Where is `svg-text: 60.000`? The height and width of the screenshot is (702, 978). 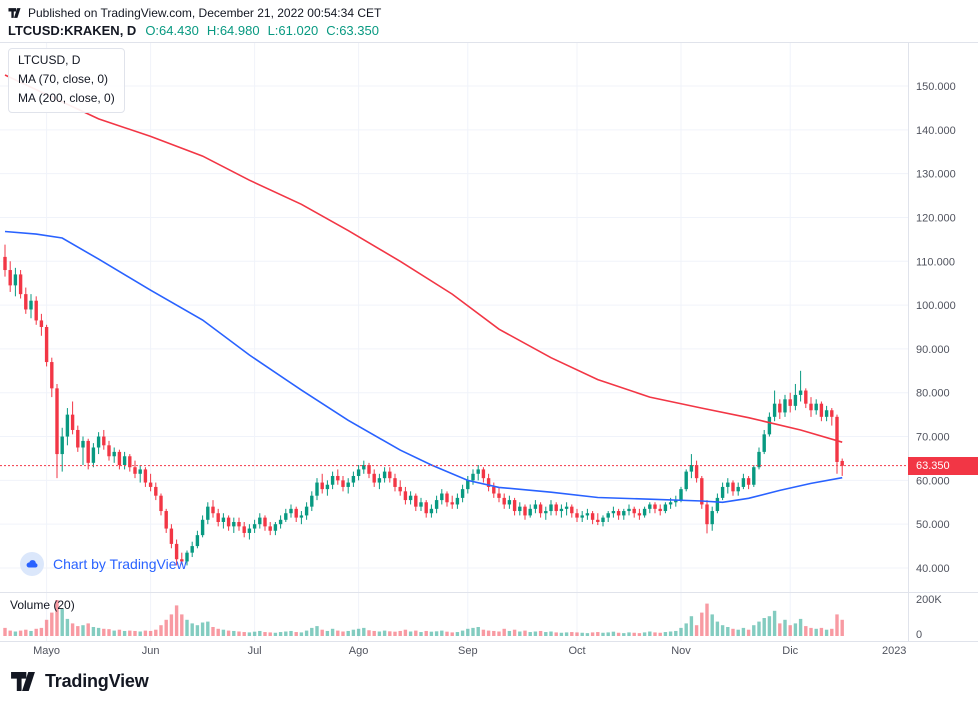 svg-text: 60.000 is located at coordinates (933, 481).